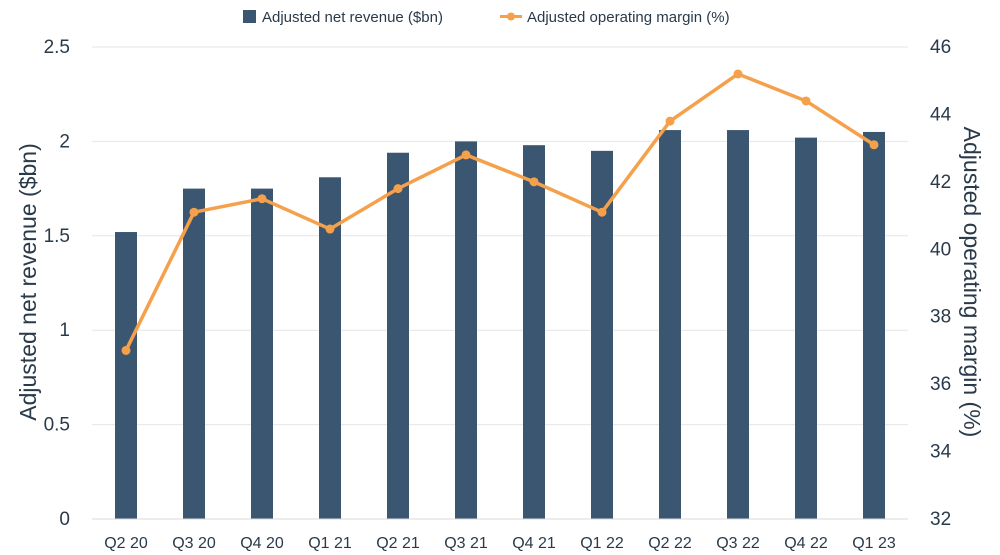 This screenshot has width=1000, height=555. What do you see at coordinates (940, 182) in the screenshot?
I see `right-tick-label: 42` at bounding box center [940, 182].